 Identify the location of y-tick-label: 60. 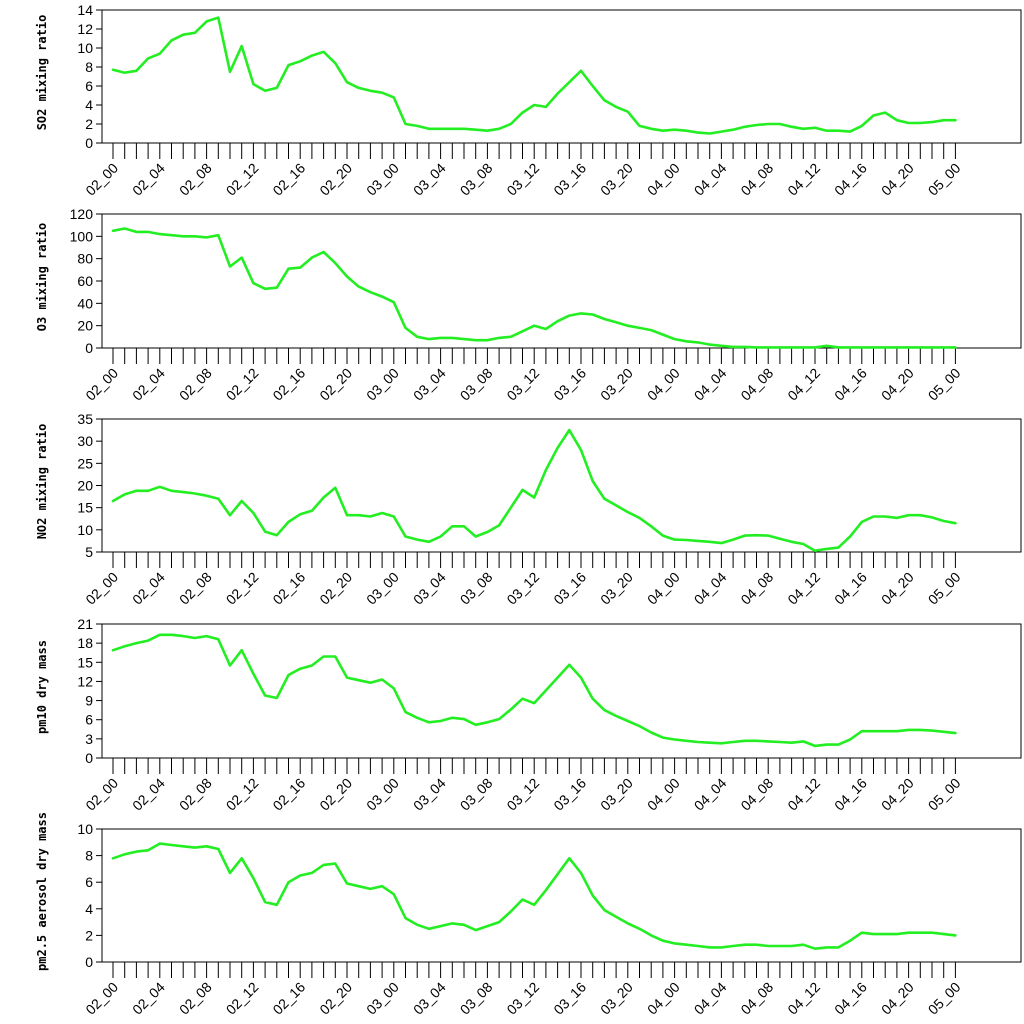
(85, 281).